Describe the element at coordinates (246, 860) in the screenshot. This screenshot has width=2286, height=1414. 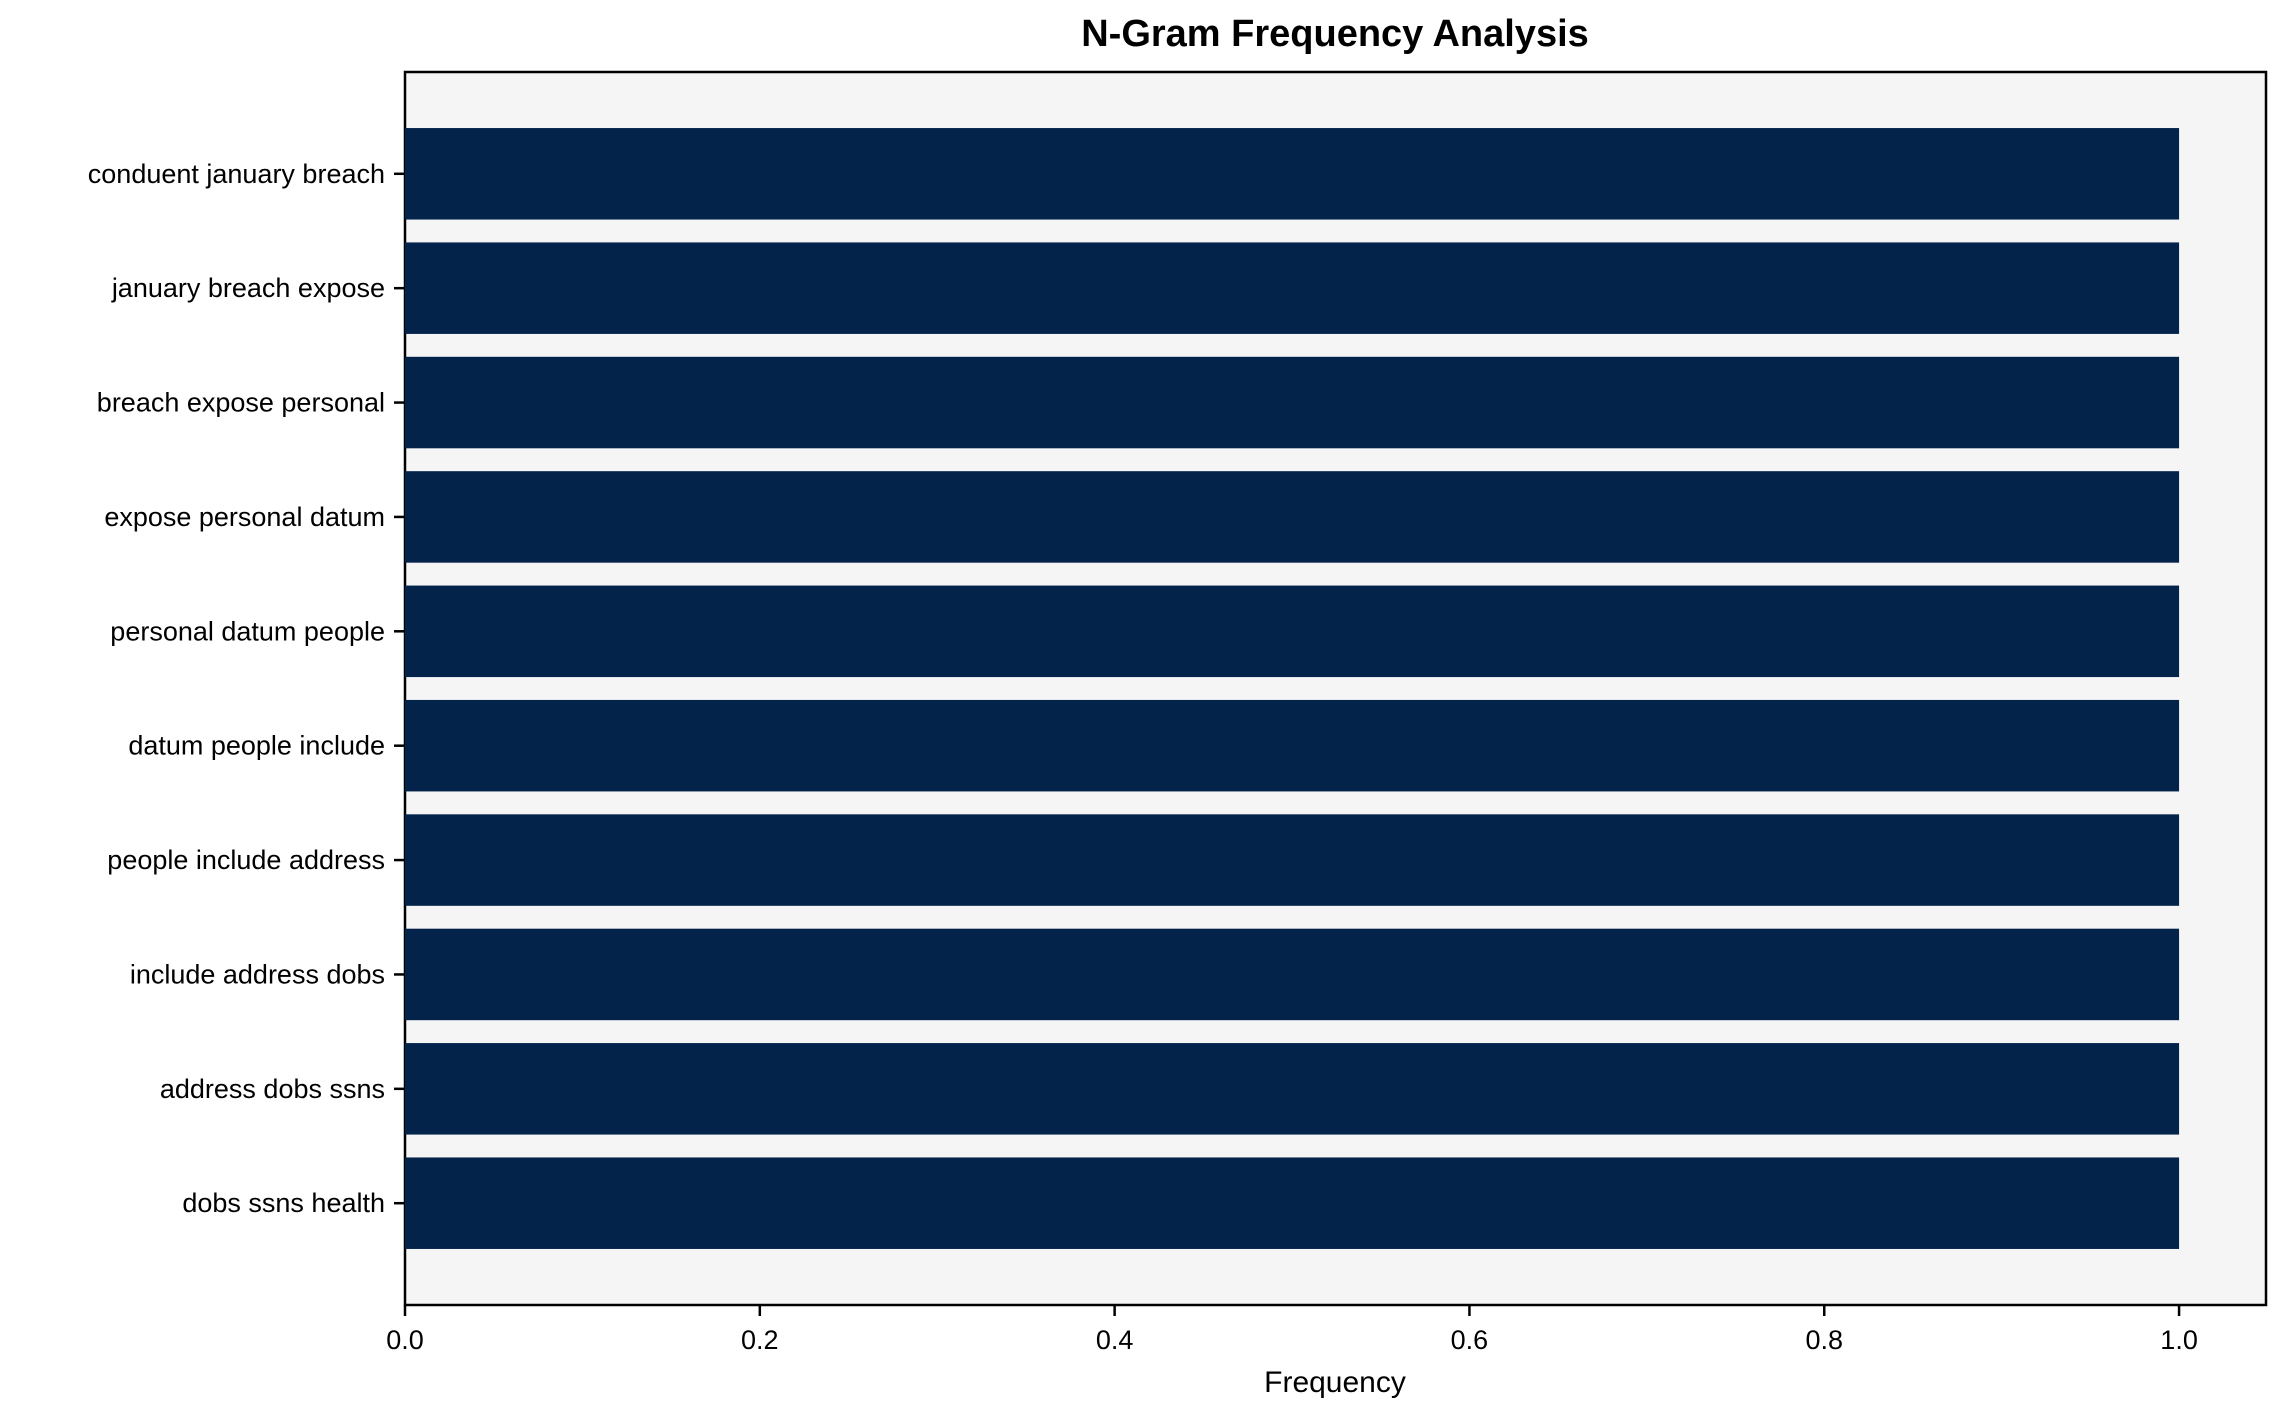
I see `y-tick-label: people include address` at that location.